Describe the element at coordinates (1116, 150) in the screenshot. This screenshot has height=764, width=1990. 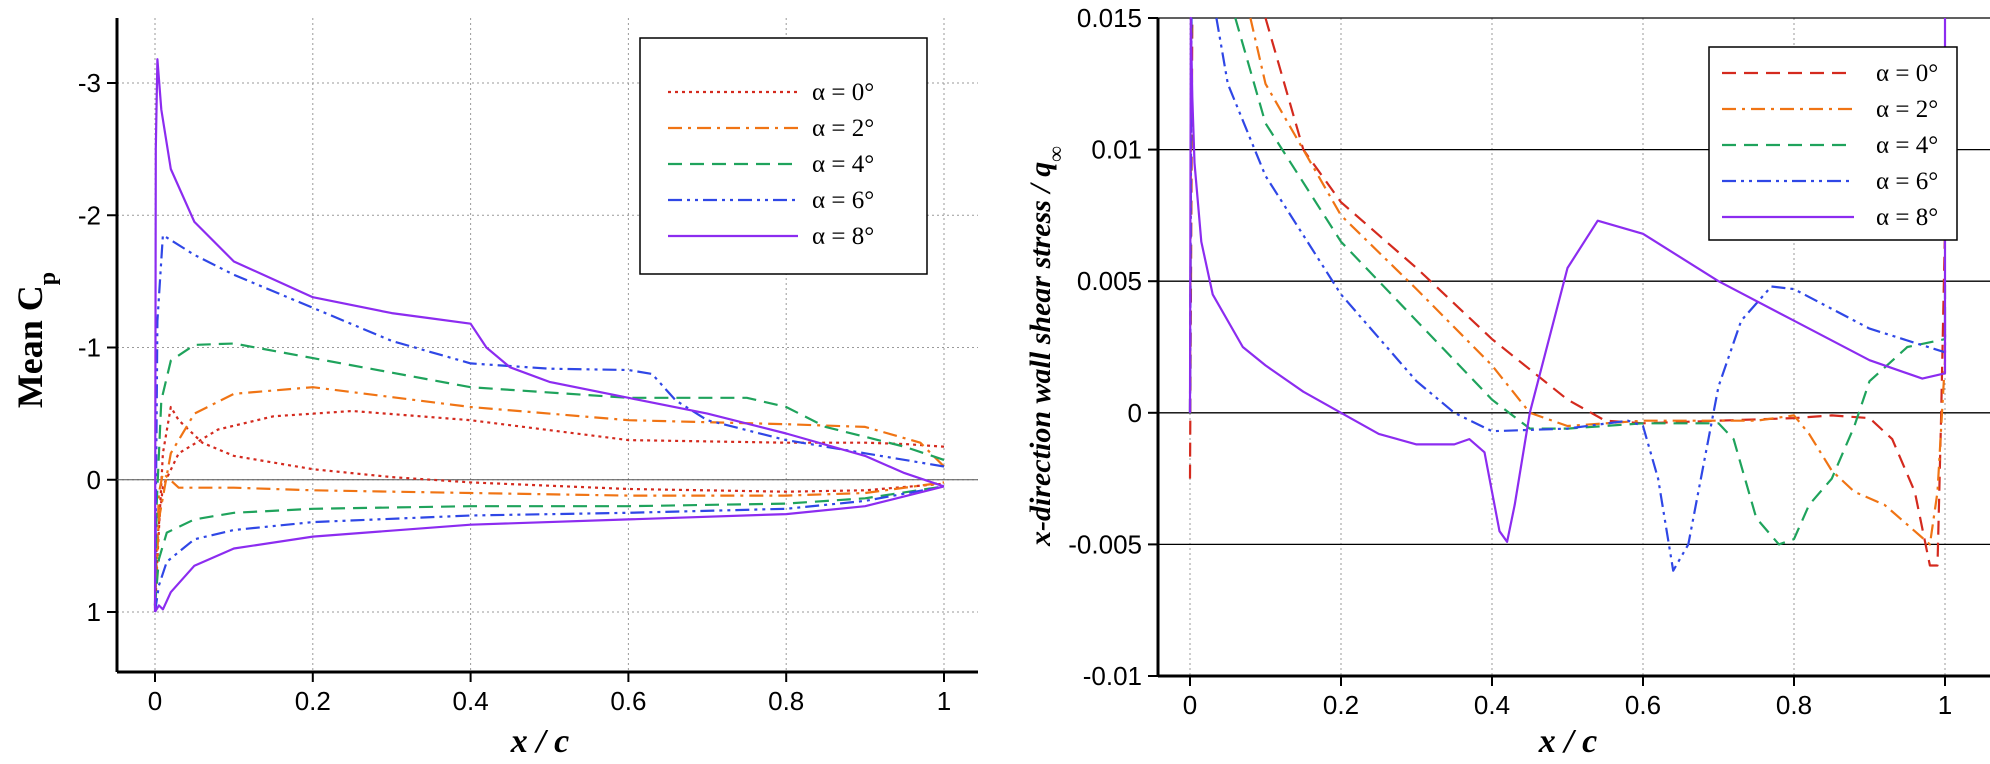
I see `tau-ytick-label: 0.01` at that location.